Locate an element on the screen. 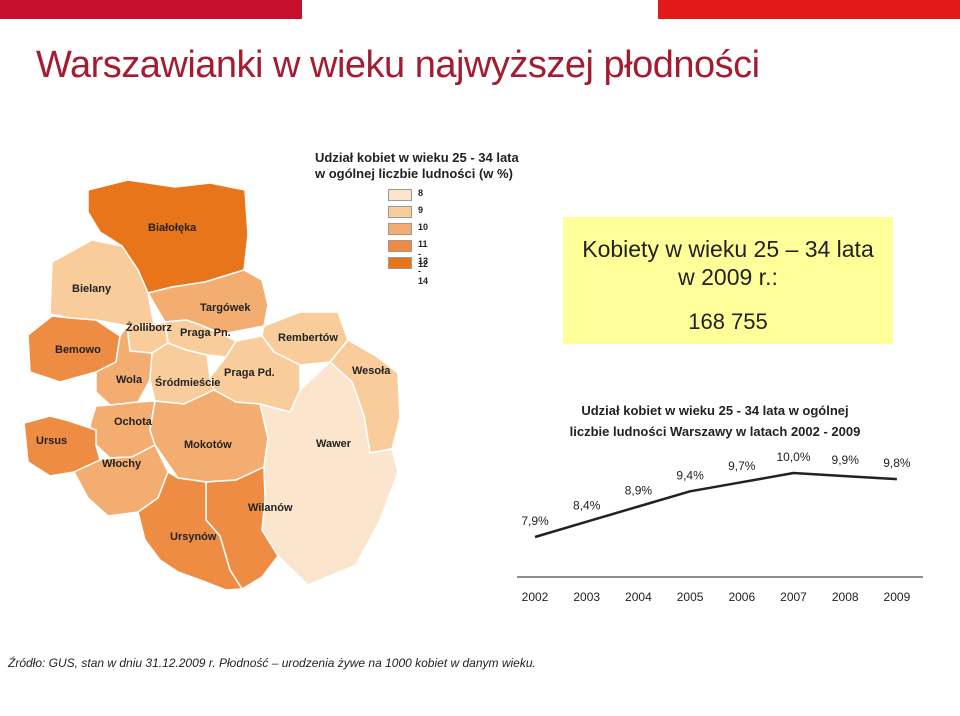 This screenshot has width=960, height=716. highlight-title-line2: w 2009 r.: is located at coordinates (728, 277).